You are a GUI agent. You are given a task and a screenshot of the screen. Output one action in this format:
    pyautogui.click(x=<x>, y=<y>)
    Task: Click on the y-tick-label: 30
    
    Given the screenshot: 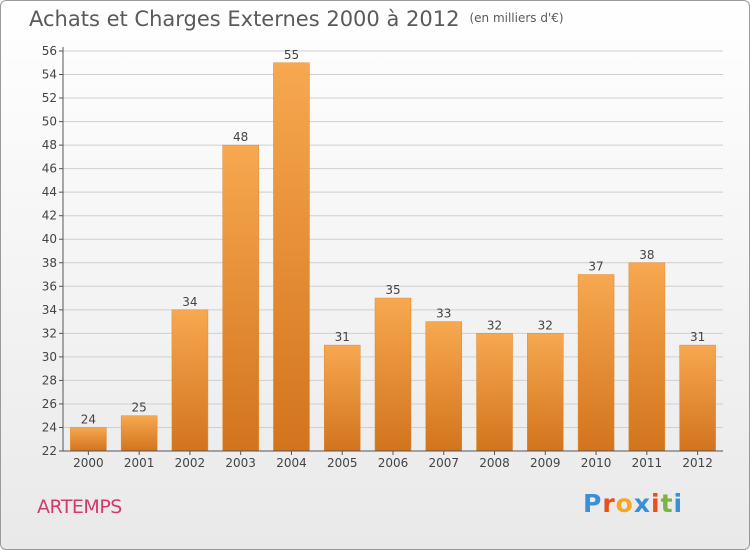 What is the action you would take?
    pyautogui.click(x=49, y=357)
    